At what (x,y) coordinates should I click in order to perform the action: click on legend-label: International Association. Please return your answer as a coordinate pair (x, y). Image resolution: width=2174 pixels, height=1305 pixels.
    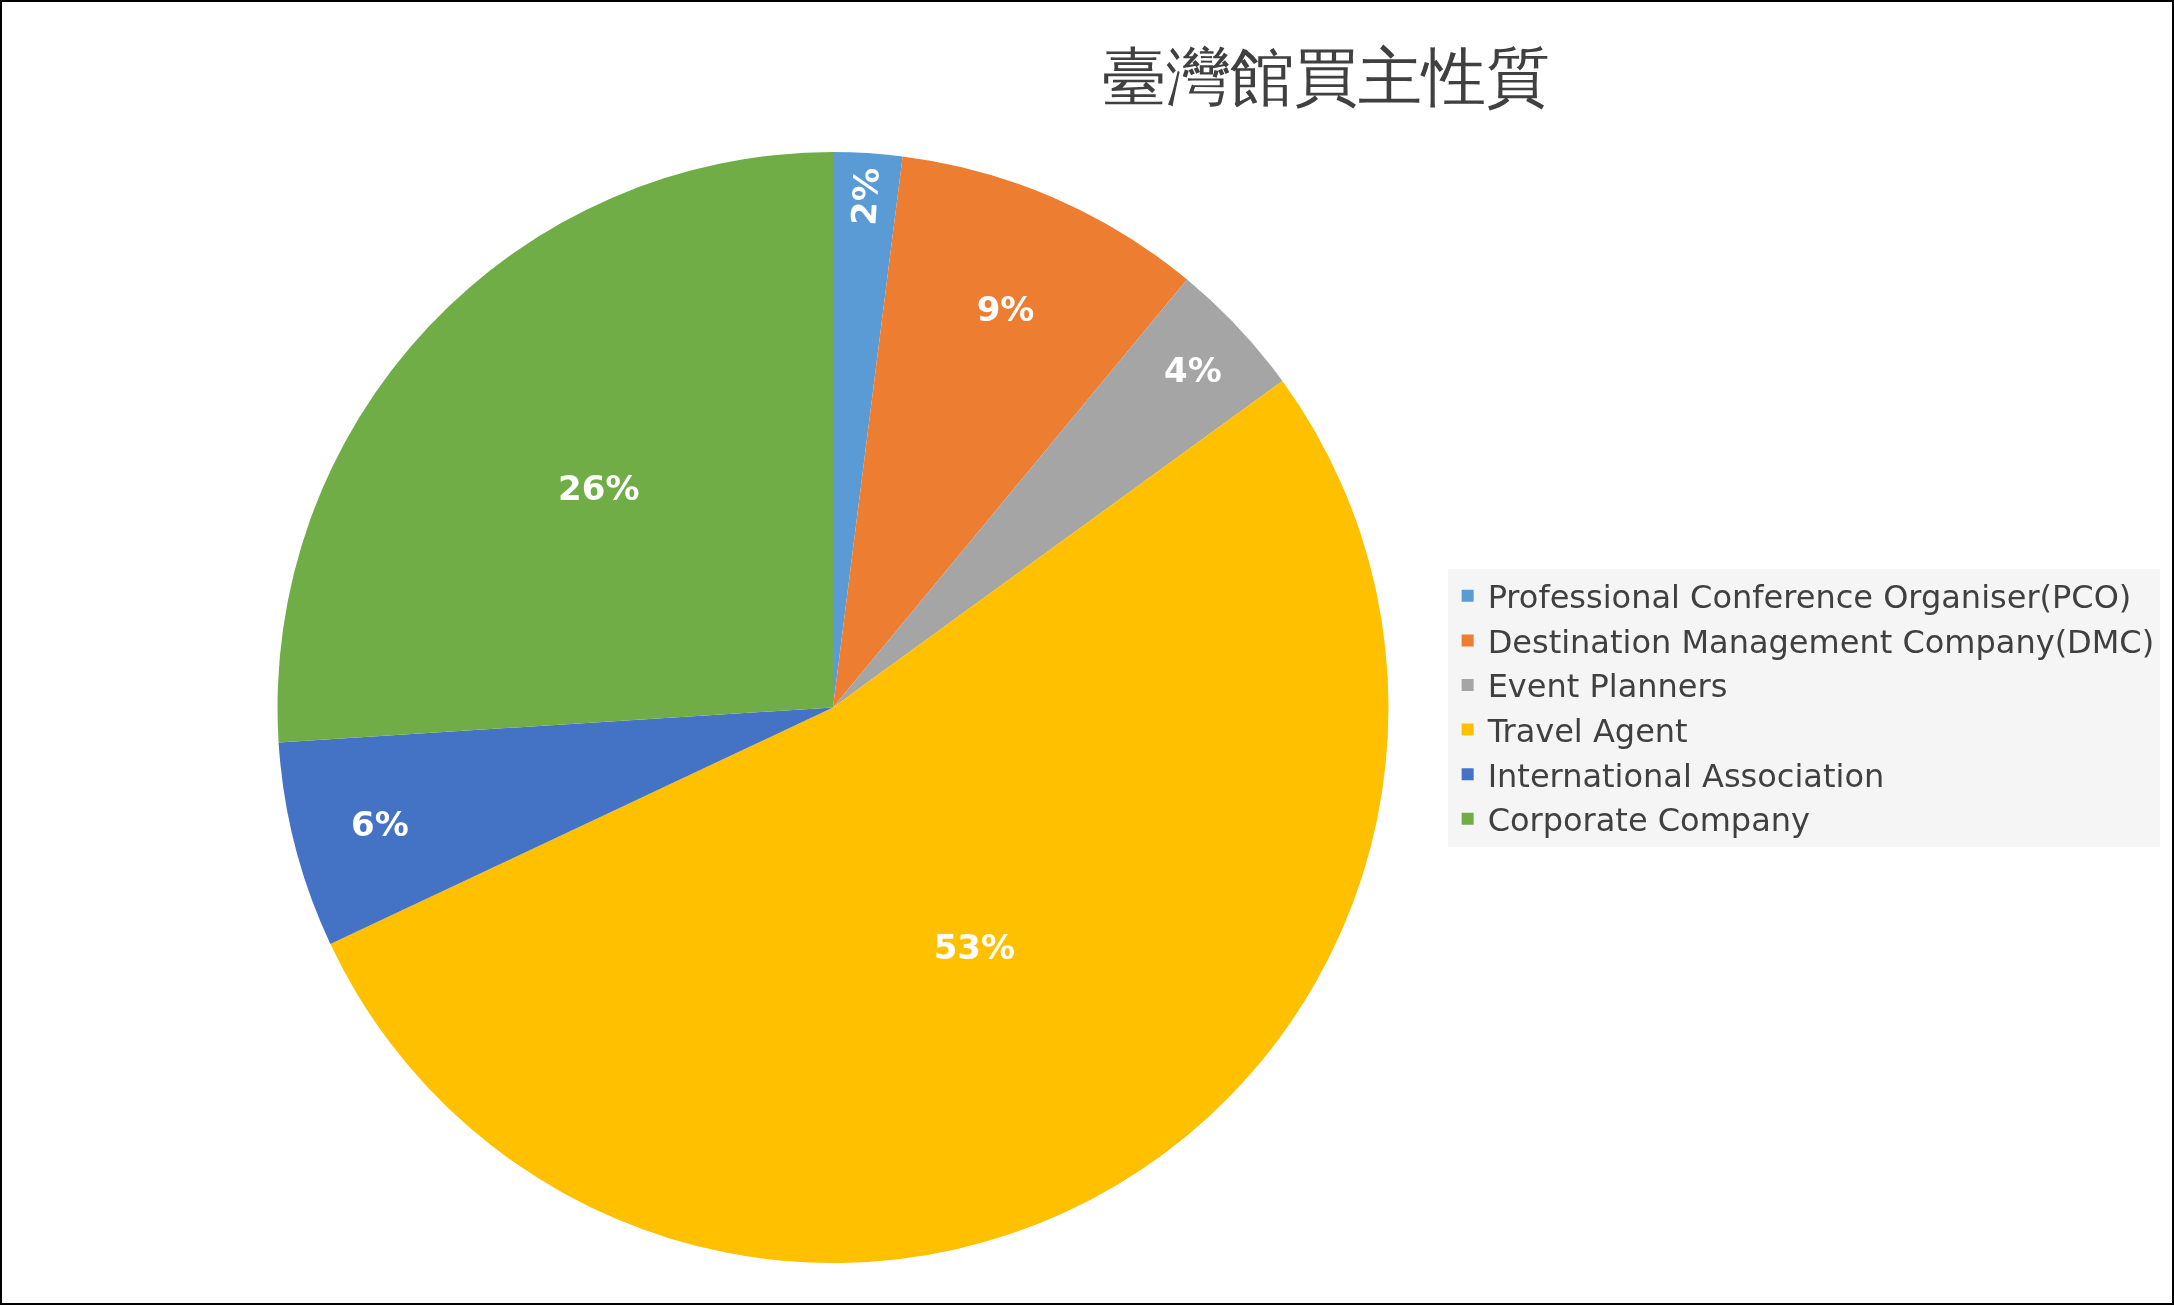
    Looking at the image, I should click on (1686, 775).